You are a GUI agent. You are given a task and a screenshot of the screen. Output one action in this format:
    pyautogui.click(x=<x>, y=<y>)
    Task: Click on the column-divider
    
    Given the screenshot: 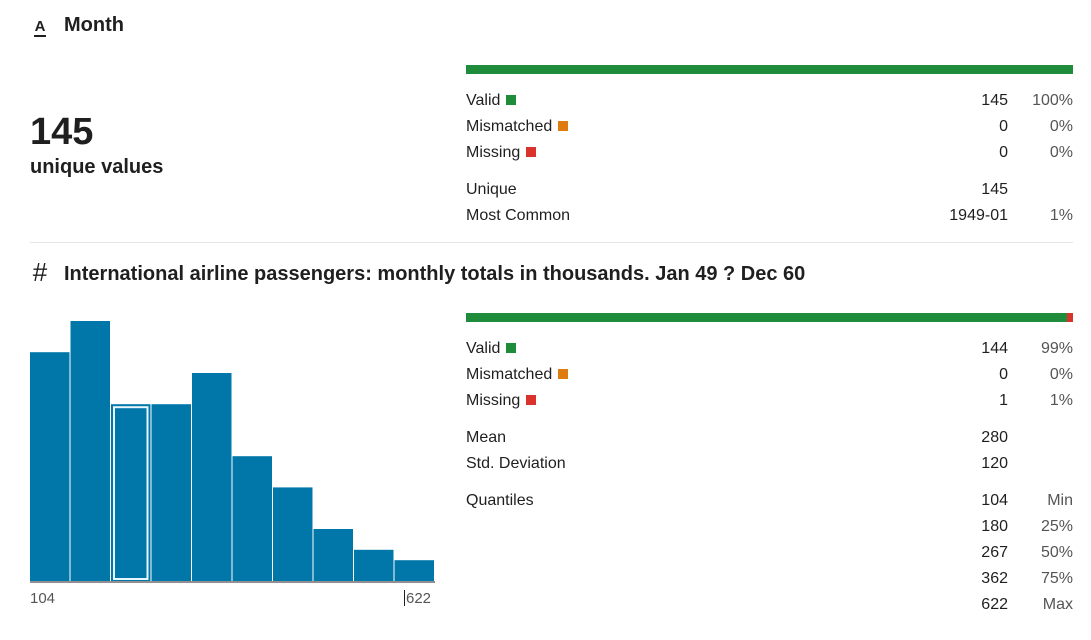 What is the action you would take?
    pyautogui.click(x=551, y=242)
    